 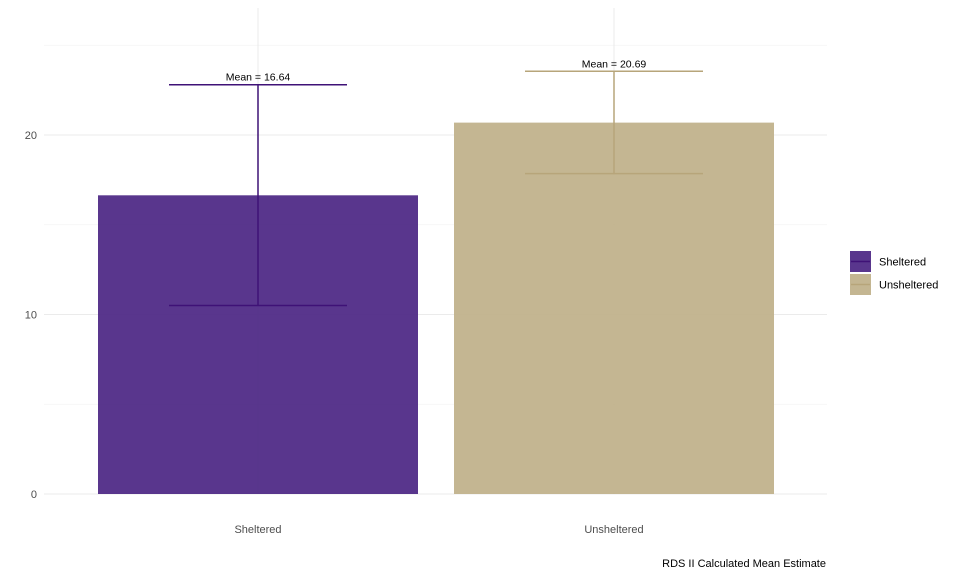 What do you see at coordinates (613, 530) in the screenshot?
I see `x-tick-label-unsheltered: Unsheltered` at bounding box center [613, 530].